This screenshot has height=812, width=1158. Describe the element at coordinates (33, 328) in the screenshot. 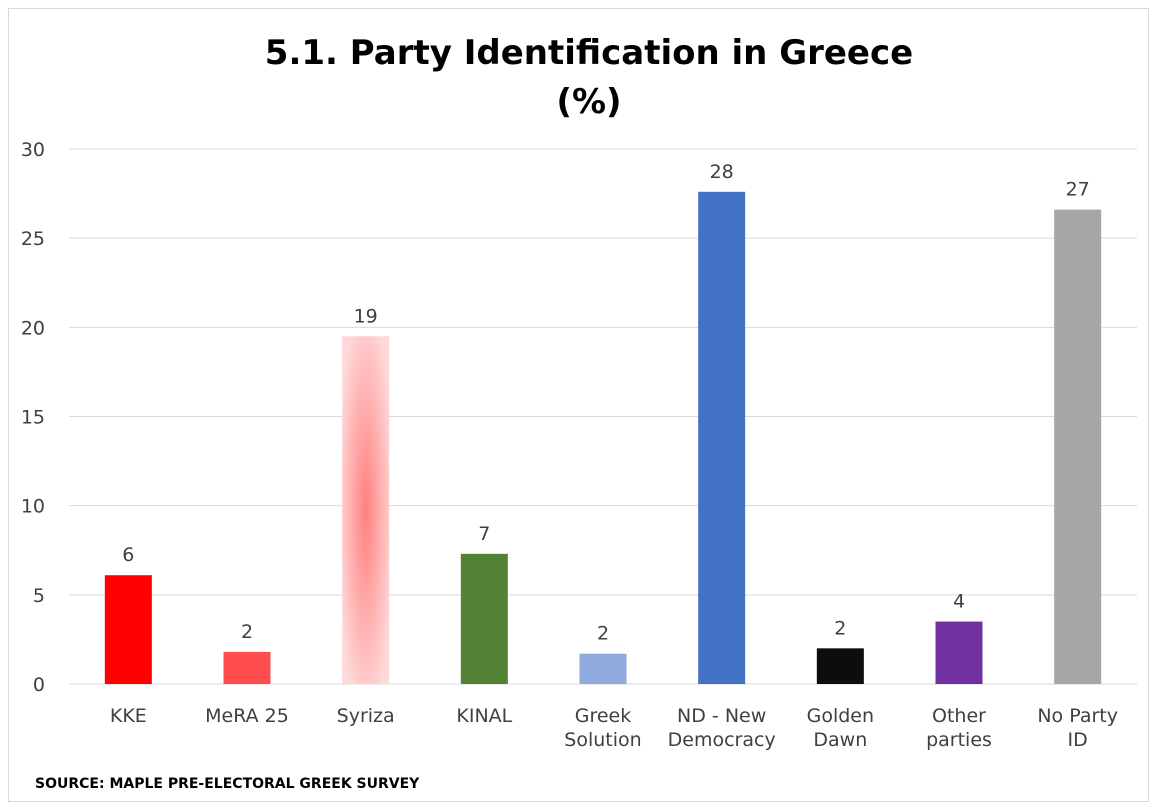

I see `y-tick-label: 20` at that location.